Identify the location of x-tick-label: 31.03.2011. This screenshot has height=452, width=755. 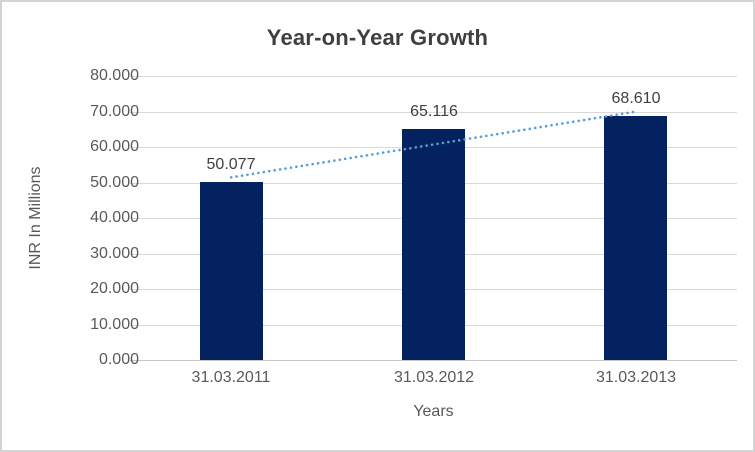
(231, 377).